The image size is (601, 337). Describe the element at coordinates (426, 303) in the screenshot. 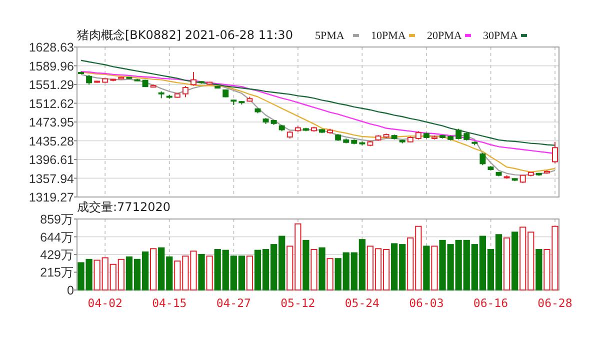

I see `x-tick-label: 06-03` at that location.